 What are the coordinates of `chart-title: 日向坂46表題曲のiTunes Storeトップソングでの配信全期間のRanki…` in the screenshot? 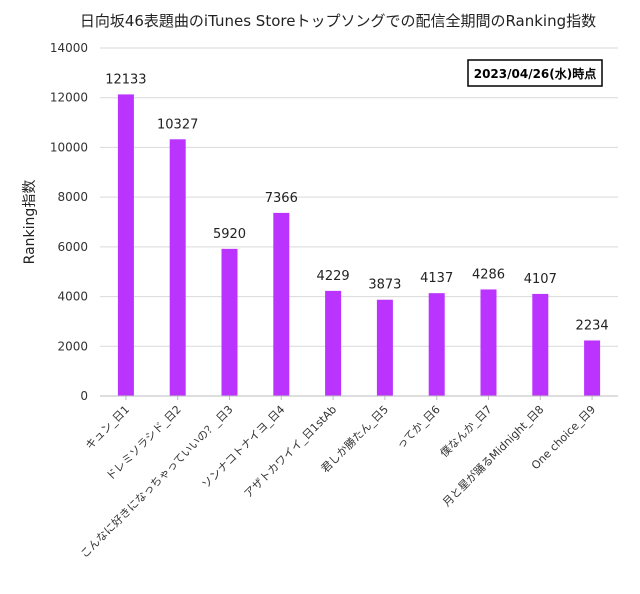 It's located at (338, 21).